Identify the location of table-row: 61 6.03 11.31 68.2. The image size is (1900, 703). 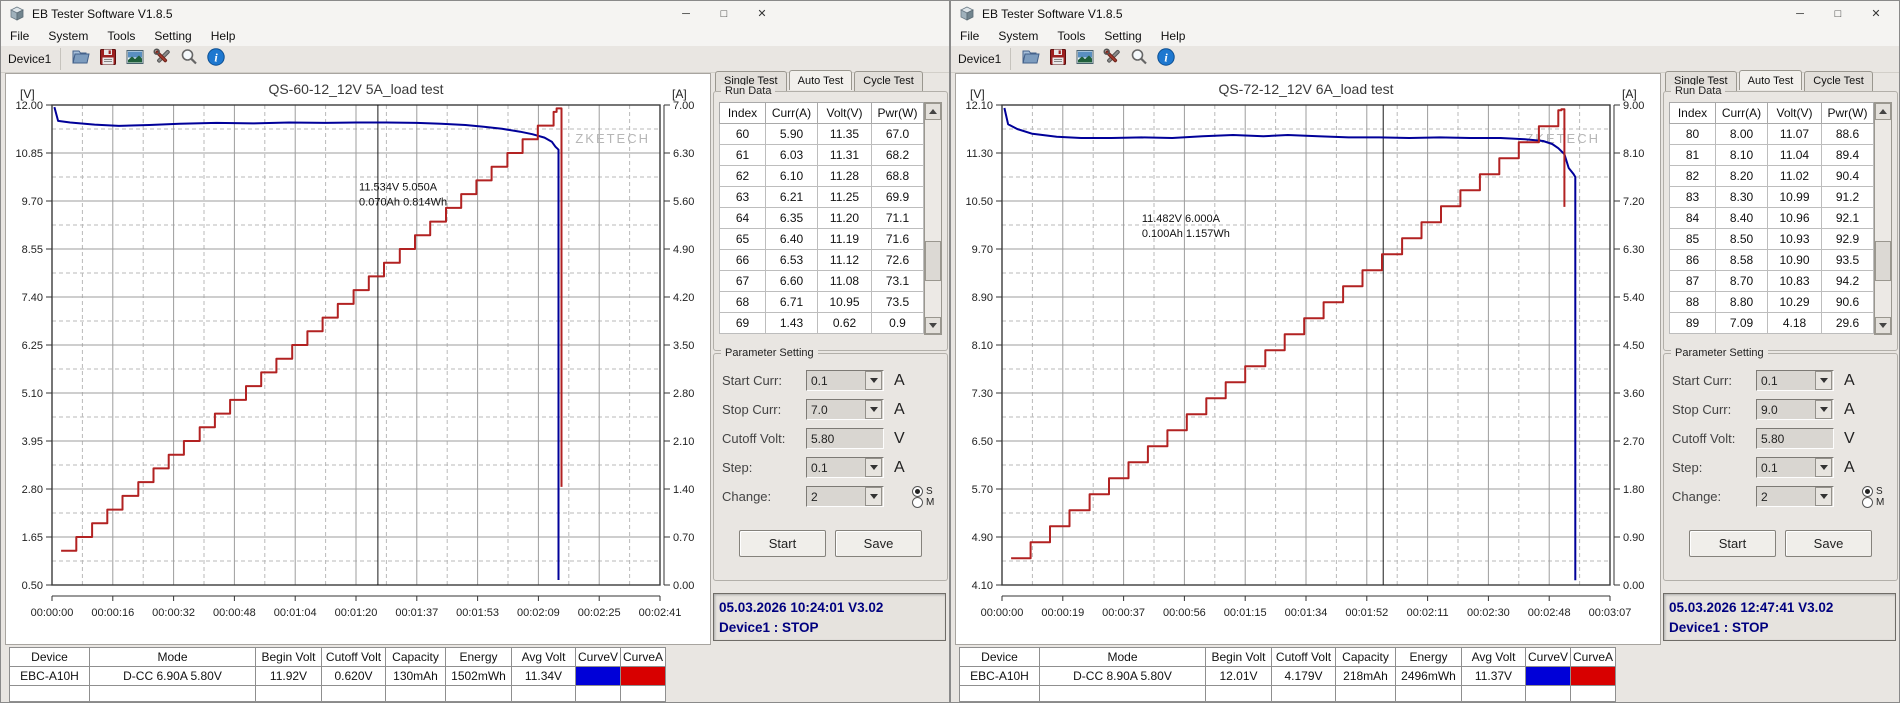
(821, 155).